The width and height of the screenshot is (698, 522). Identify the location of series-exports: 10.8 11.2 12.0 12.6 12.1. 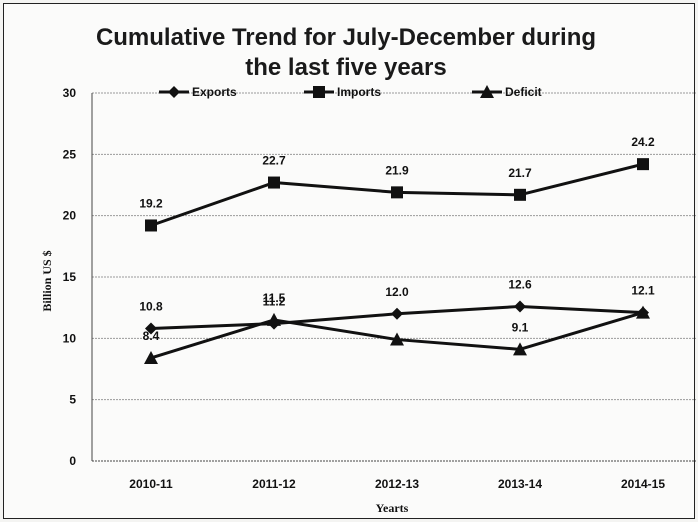
(397, 306).